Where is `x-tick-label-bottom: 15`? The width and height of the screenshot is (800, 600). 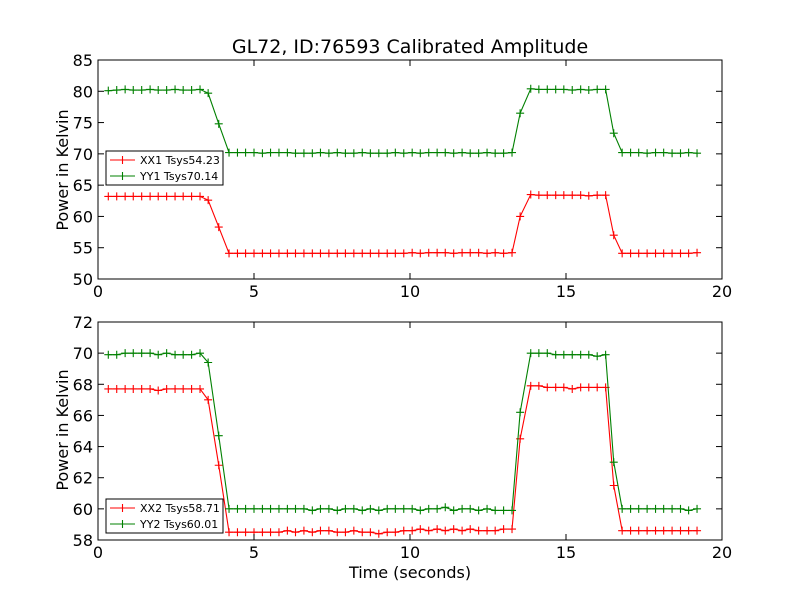
x-tick-label-bottom: 15 is located at coordinates (566, 552).